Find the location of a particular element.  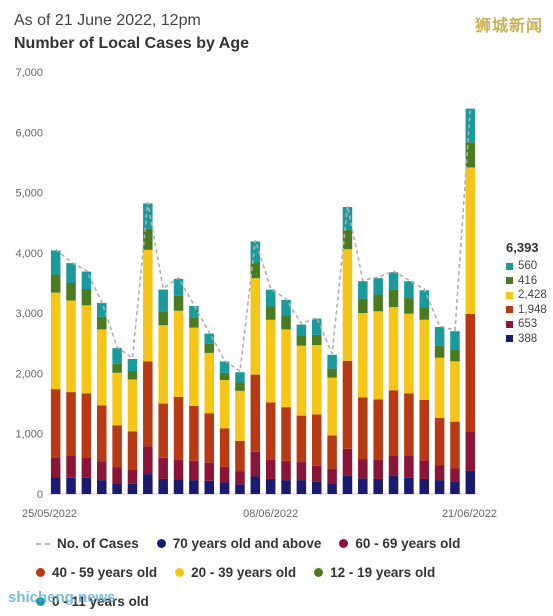

legend-item-40-59: 40 - 59 years old is located at coordinates (96, 572).